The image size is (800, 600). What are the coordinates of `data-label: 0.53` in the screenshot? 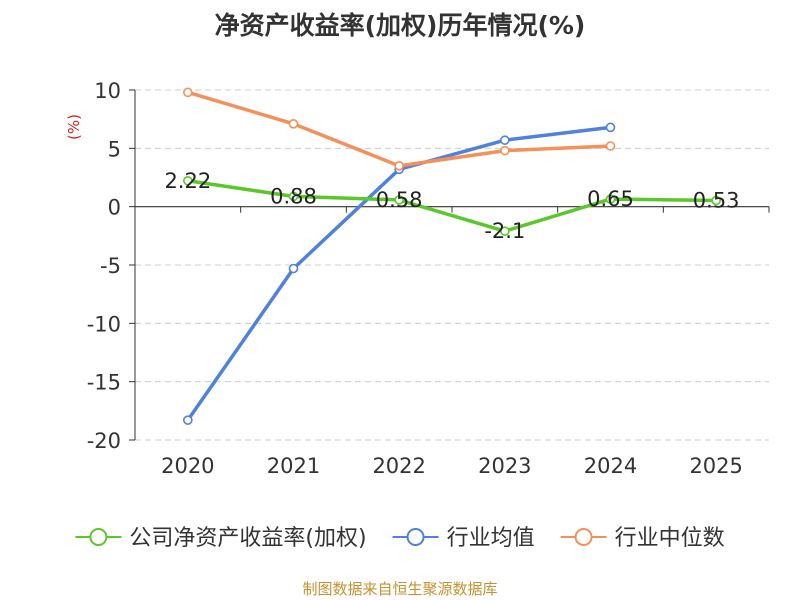 It's located at (716, 200).